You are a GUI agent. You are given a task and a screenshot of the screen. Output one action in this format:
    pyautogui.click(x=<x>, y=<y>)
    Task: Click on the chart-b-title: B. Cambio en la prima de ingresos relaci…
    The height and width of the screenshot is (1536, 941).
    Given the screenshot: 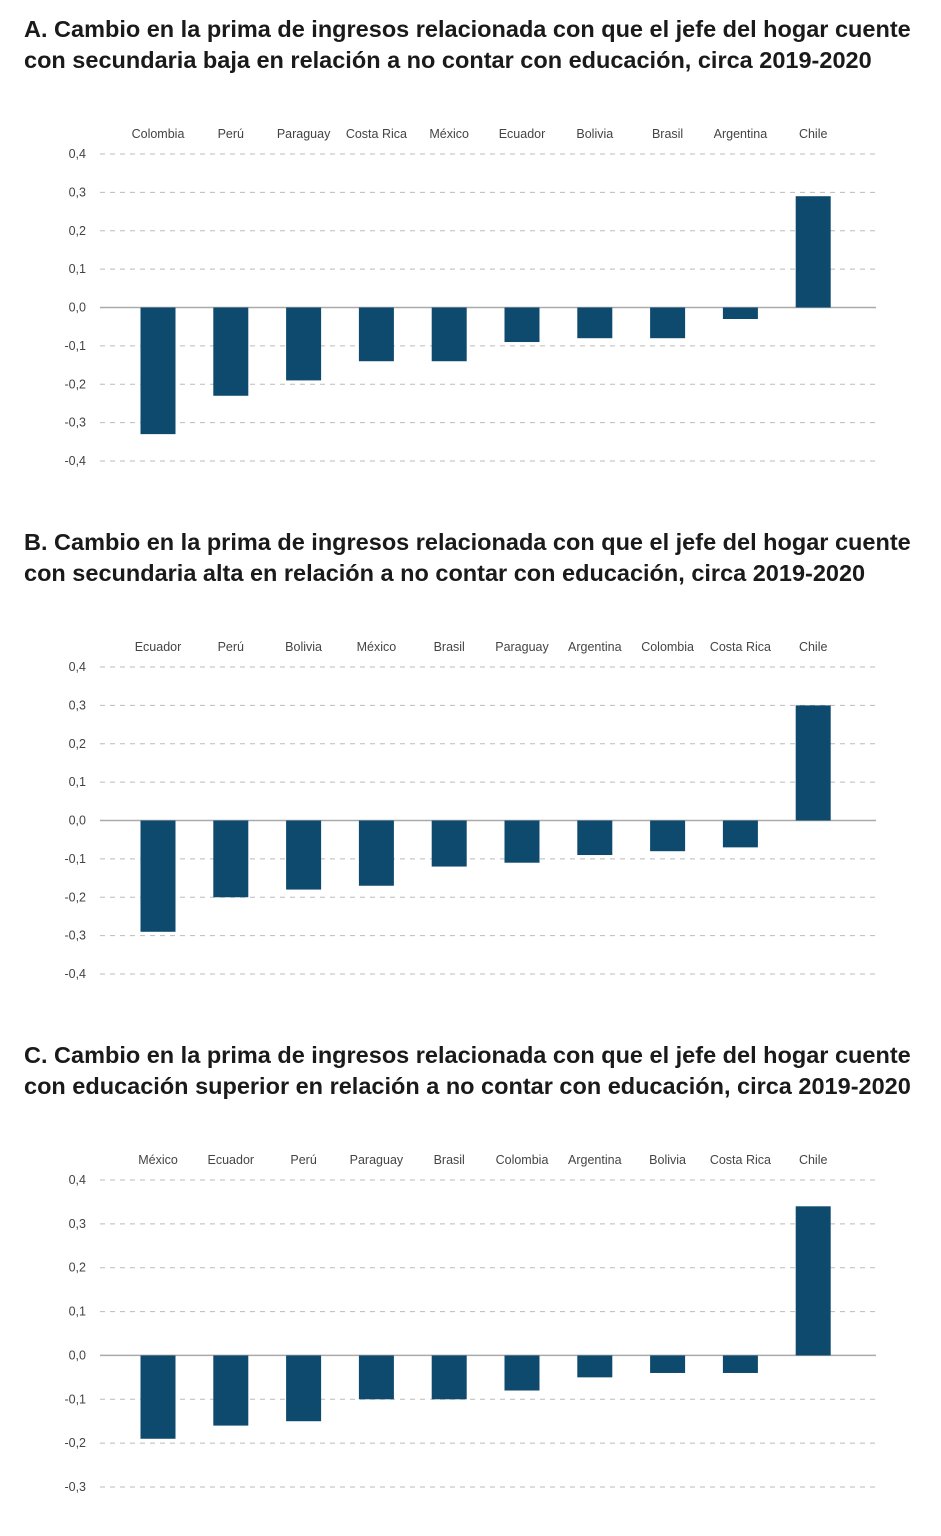 What is the action you would take?
    pyautogui.click(x=467, y=557)
    